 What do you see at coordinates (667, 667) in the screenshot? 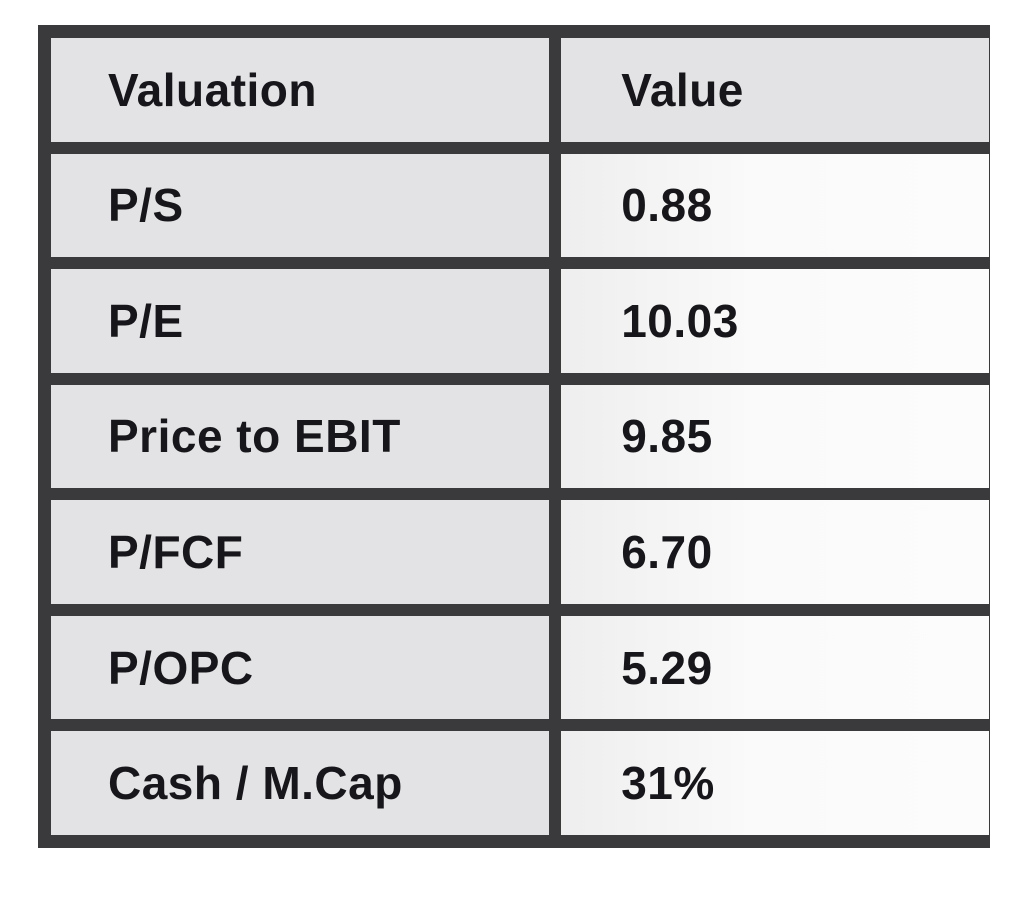
I see `metric-value: 5.29` at bounding box center [667, 667].